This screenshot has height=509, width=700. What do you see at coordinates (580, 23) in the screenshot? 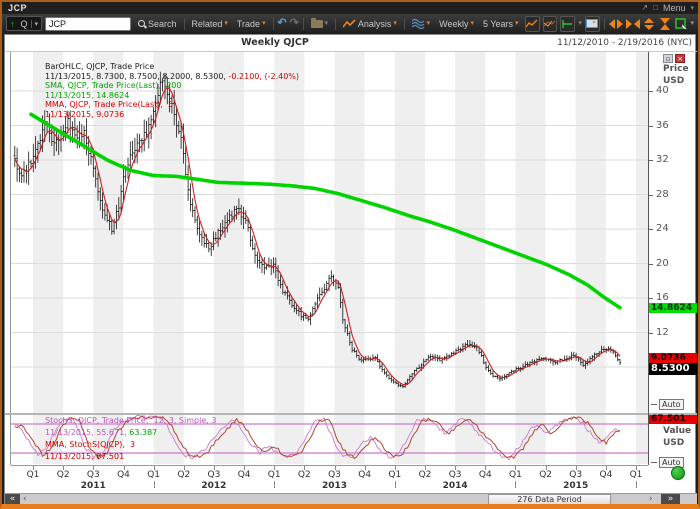
I see `axis-caret-icon: ▾` at bounding box center [580, 23].